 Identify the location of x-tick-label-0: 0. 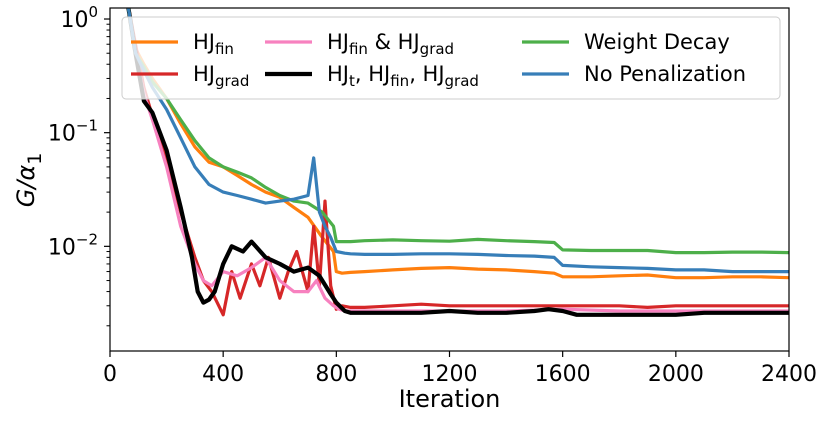
(110, 374).